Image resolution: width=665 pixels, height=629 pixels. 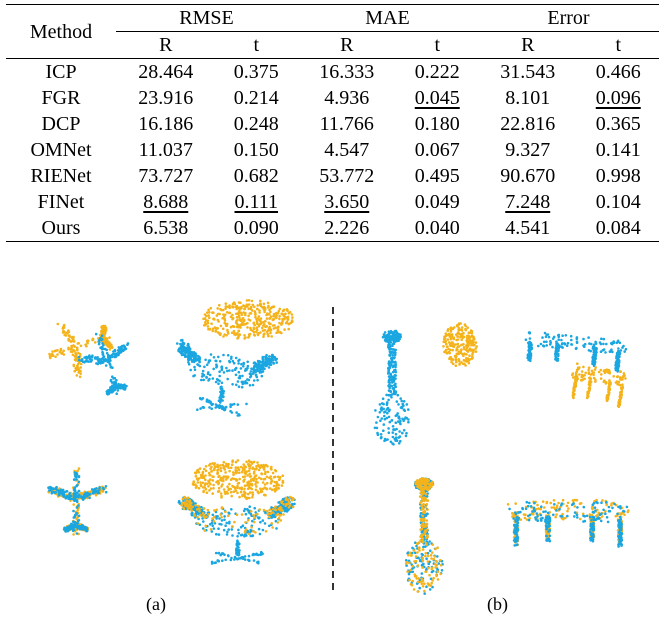 I want to click on table-row: ICP 28.464 0.375 16.333 0.222 31.543 0.466, so click(x=332, y=72).